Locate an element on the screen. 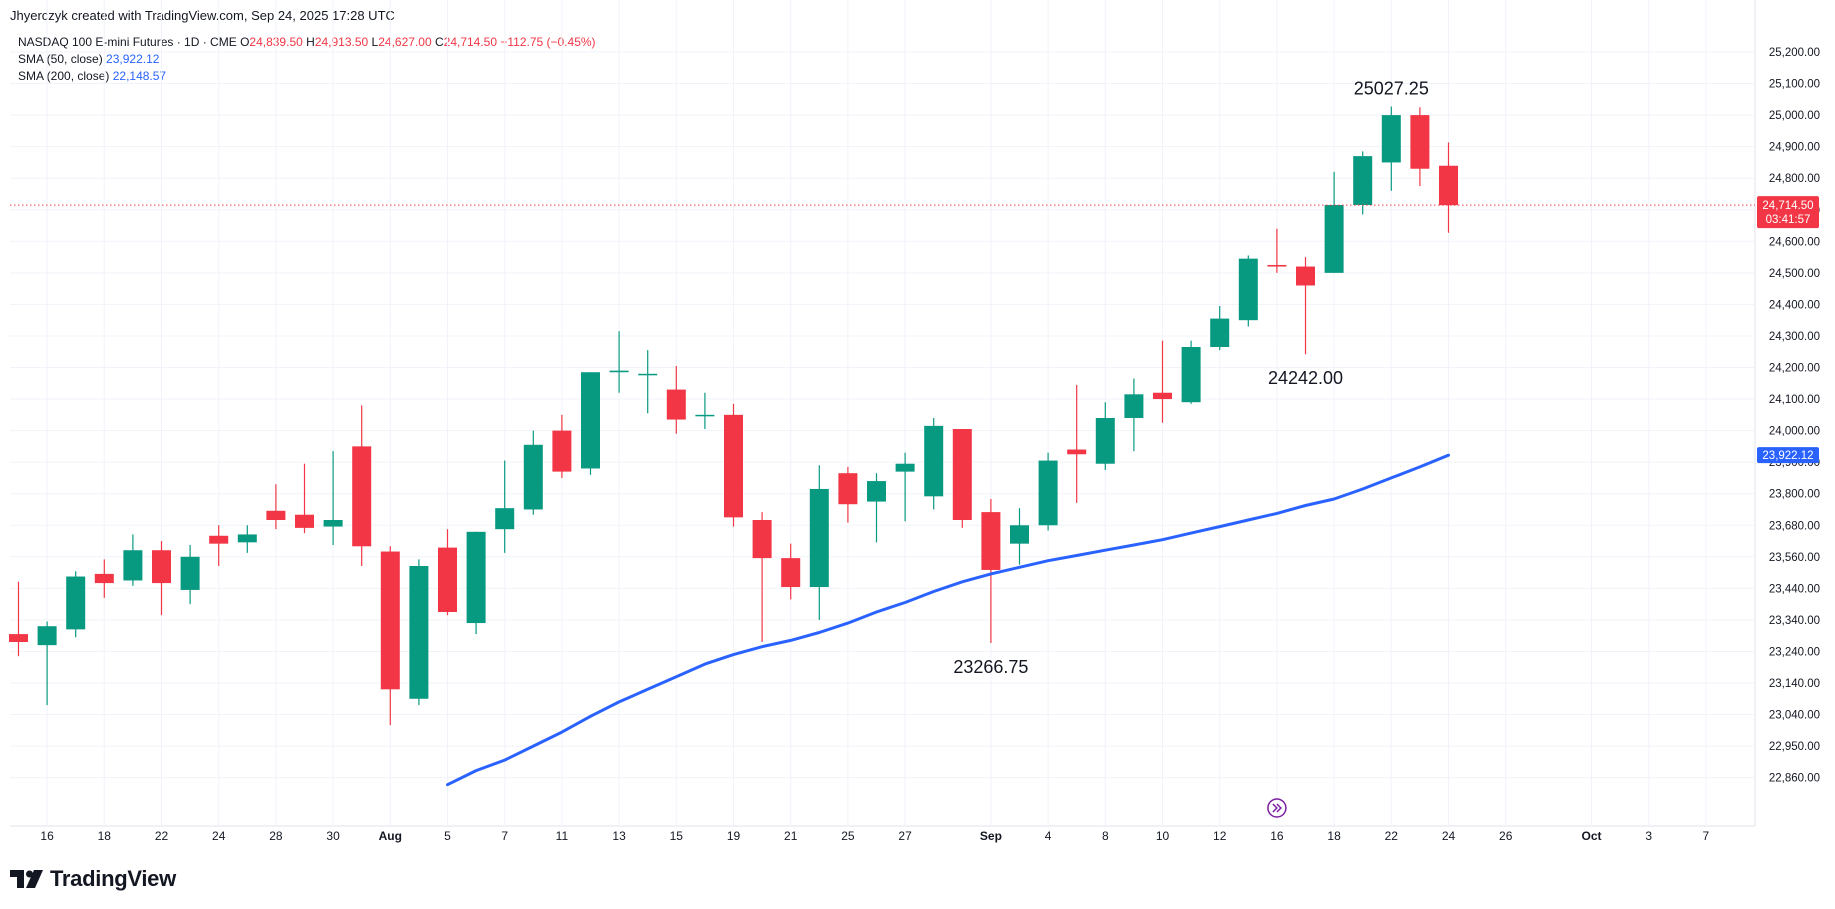  price-tick-label: 24,400.00 is located at coordinates (1794, 305).